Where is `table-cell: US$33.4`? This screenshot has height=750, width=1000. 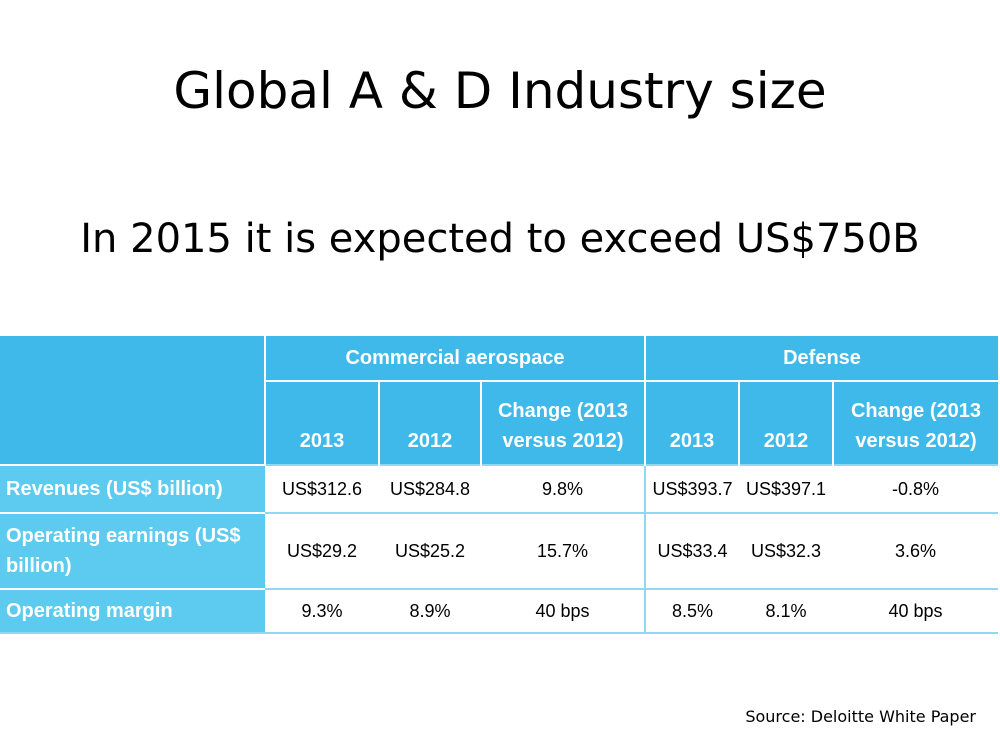
table-cell: US$33.4 is located at coordinates (691, 550).